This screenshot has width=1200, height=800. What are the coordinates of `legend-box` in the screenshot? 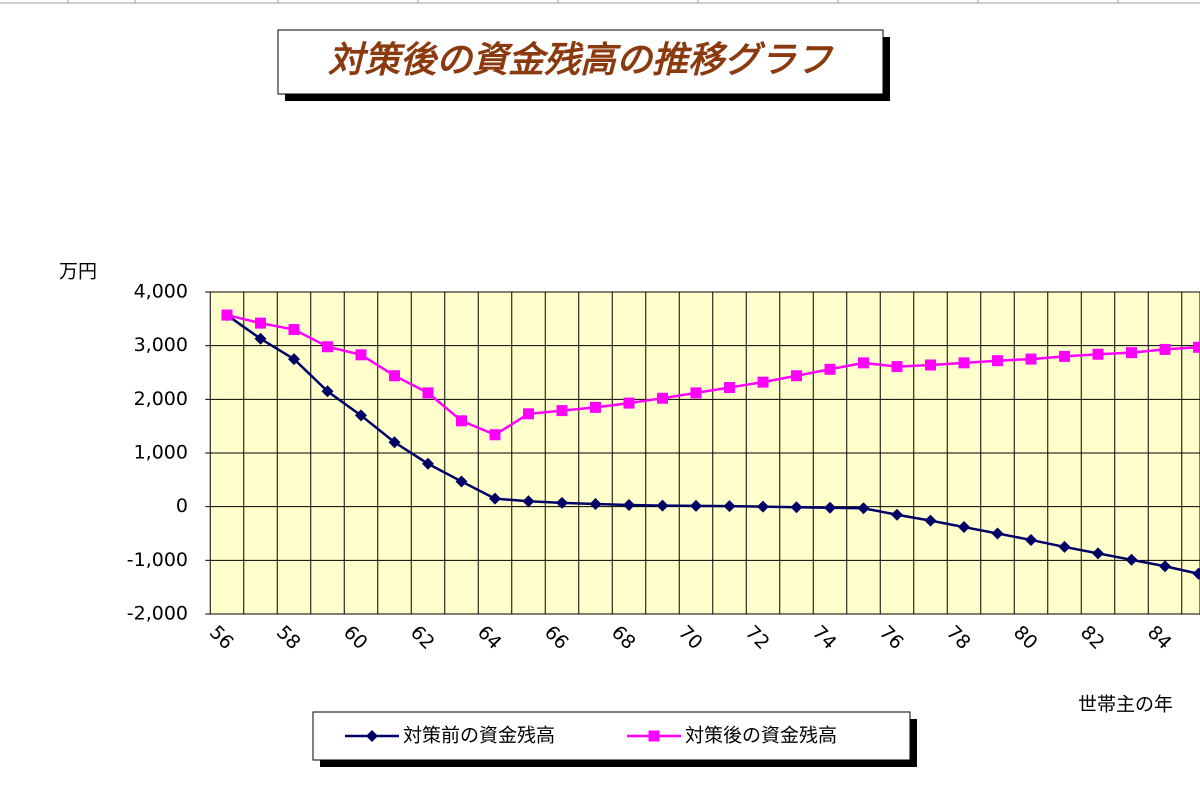 It's located at (611, 736).